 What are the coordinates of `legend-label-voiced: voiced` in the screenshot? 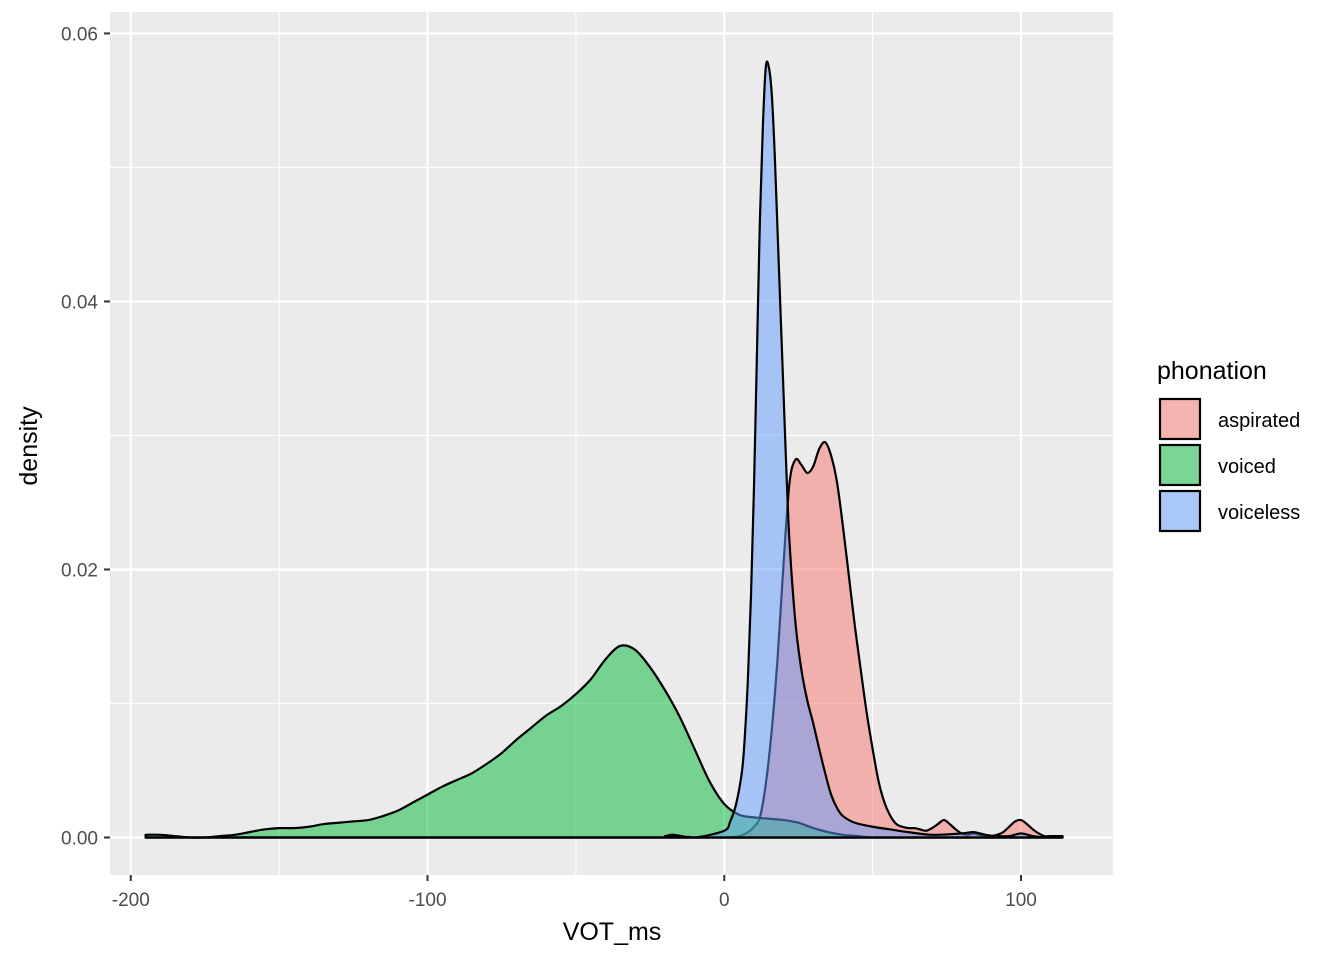 It's located at (1247, 467).